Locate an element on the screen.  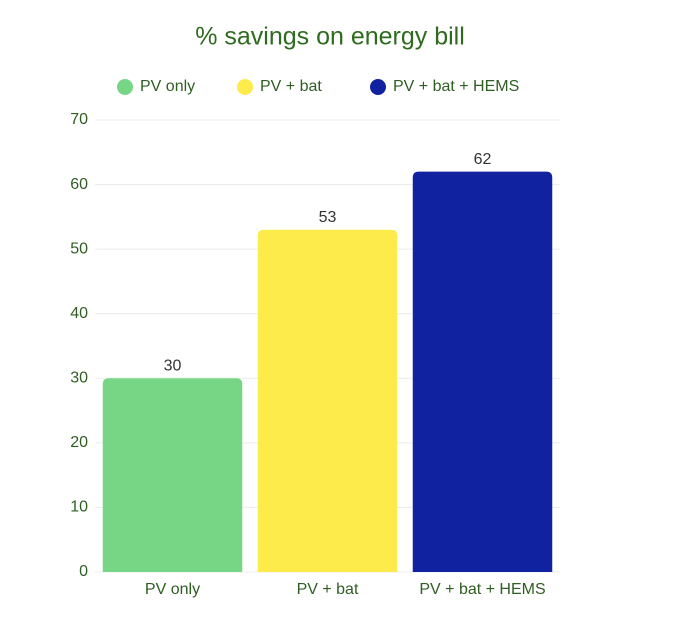
data-label: 53 is located at coordinates (328, 217).